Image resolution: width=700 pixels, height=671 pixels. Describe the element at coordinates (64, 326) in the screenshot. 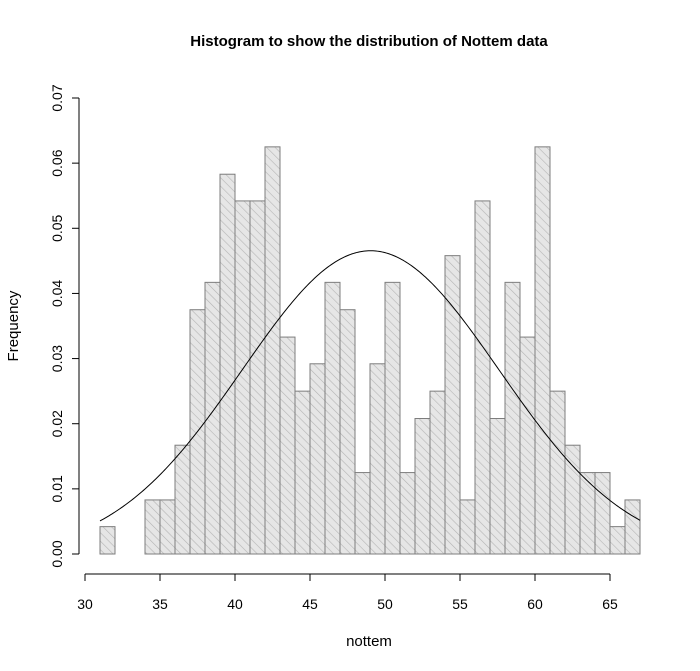

I see `y-axis: 0.00 0.01 0.02 0.03 0.04 0.05 0.06 0.07` at that location.